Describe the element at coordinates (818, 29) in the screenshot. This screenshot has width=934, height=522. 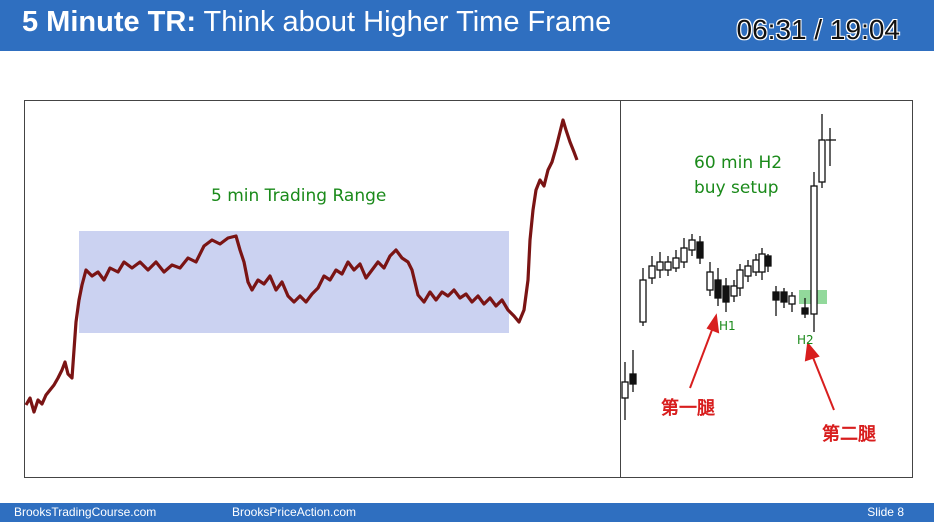
I see `video-timer: 06:31 / 19:04` at that location.